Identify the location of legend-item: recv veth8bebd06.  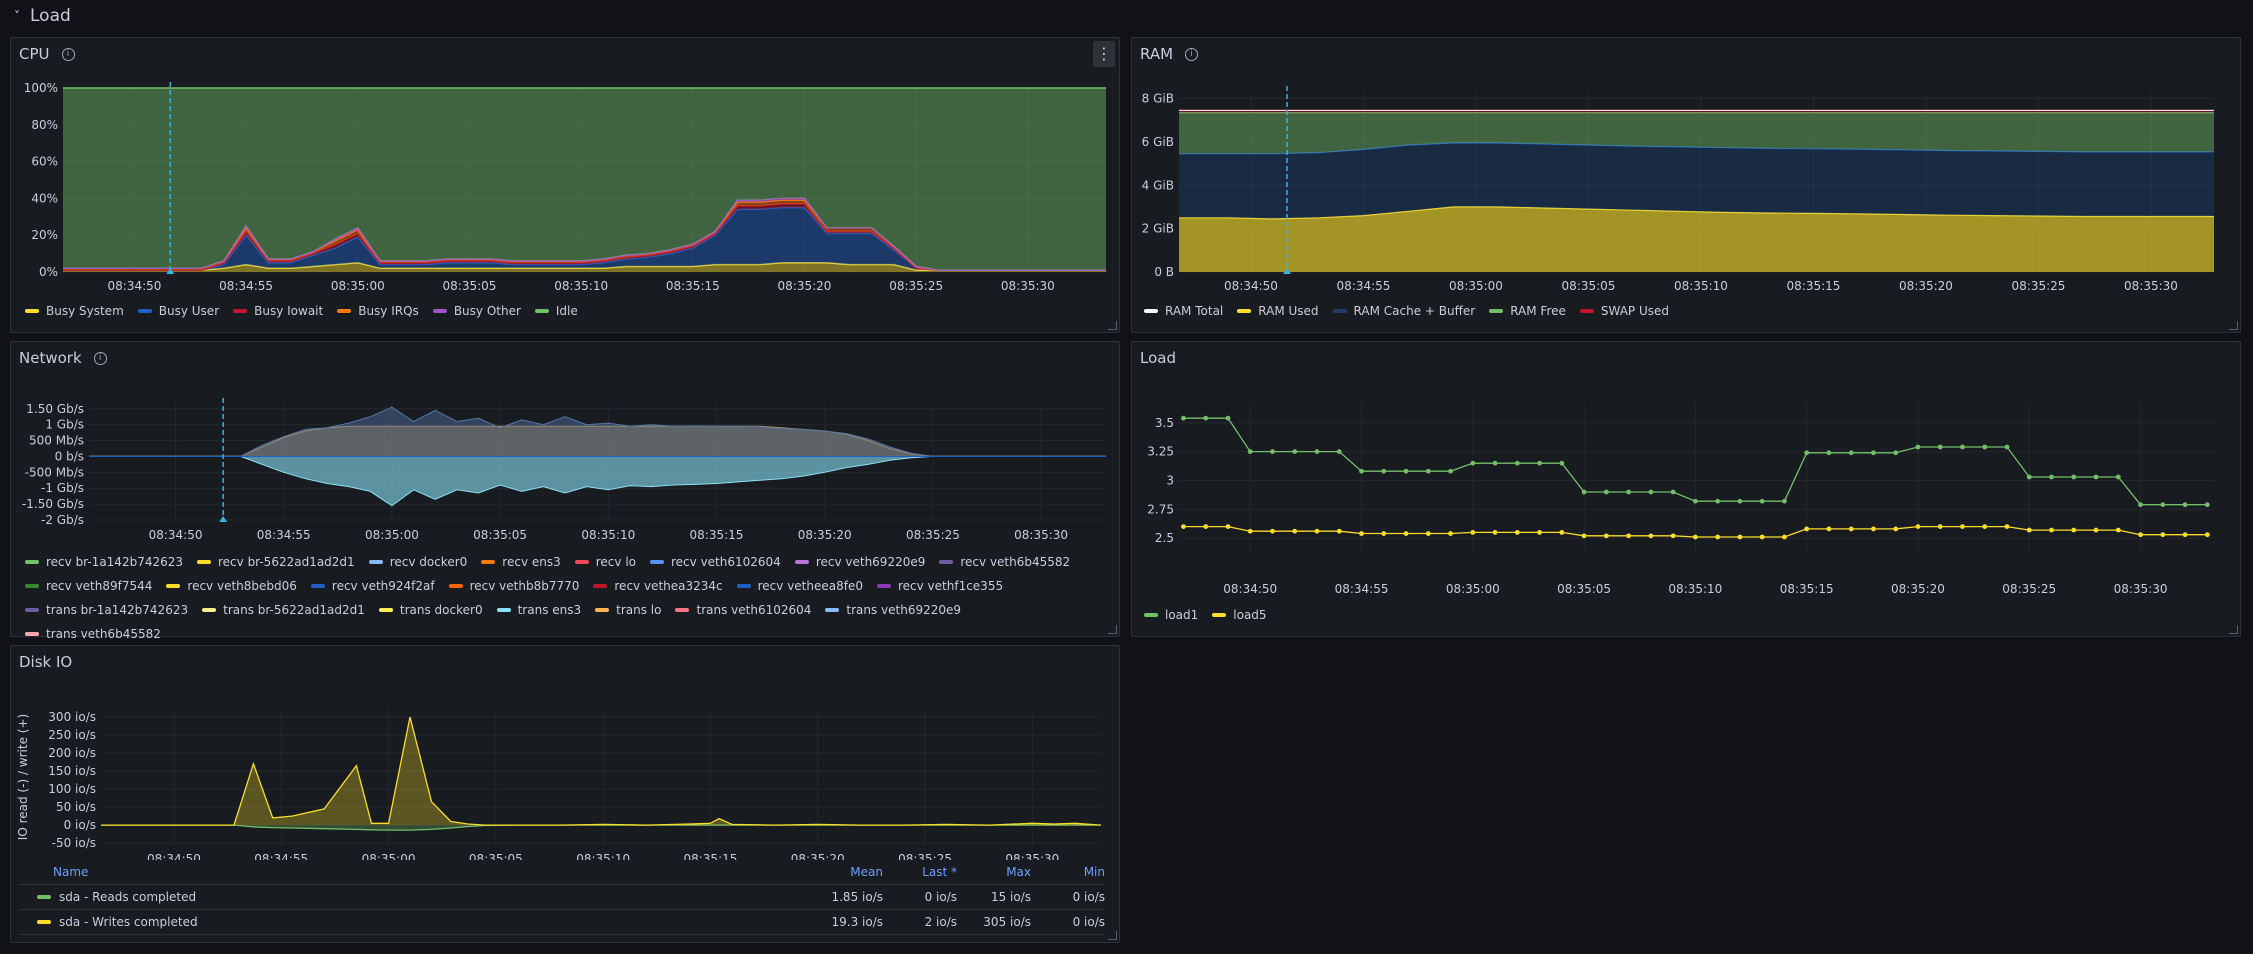
(231, 586).